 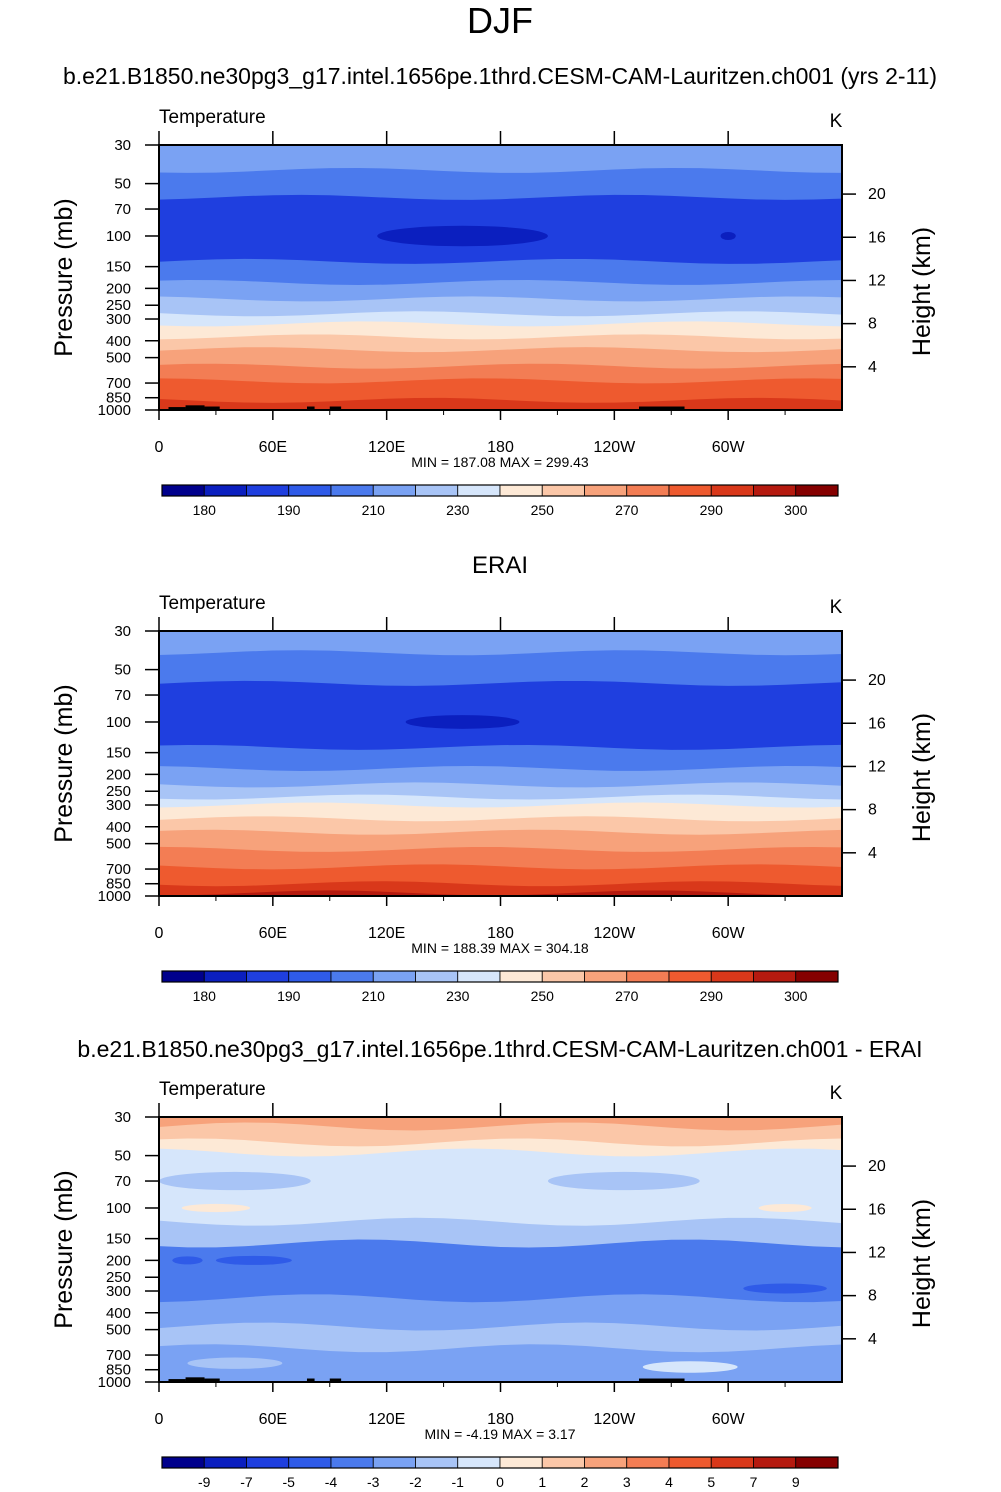 What do you see at coordinates (458, 510) in the screenshot?
I see `colorbar-label: 230` at bounding box center [458, 510].